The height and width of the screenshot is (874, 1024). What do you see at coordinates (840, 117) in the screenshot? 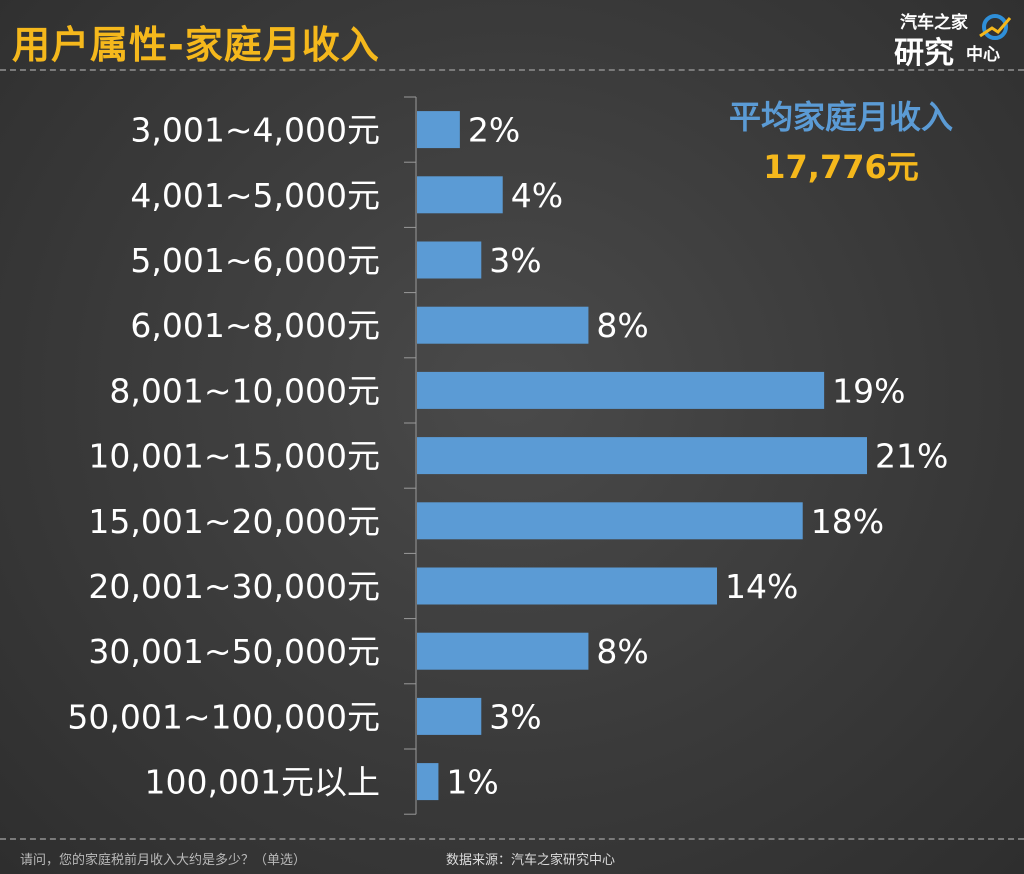
I see `average-income-label: 平均家庭月收入` at bounding box center [840, 117].